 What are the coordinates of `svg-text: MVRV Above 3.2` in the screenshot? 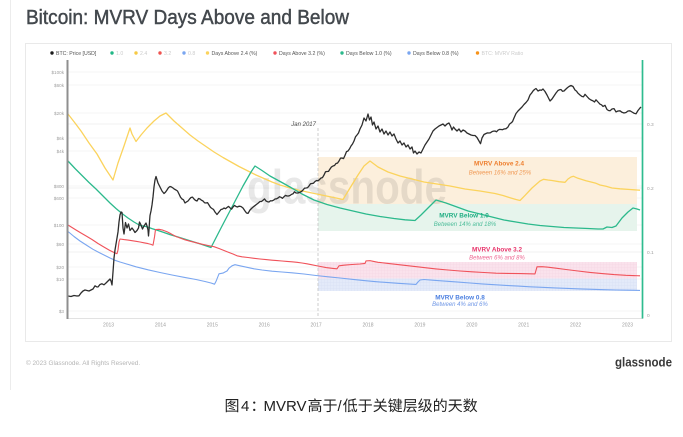 It's located at (497, 250).